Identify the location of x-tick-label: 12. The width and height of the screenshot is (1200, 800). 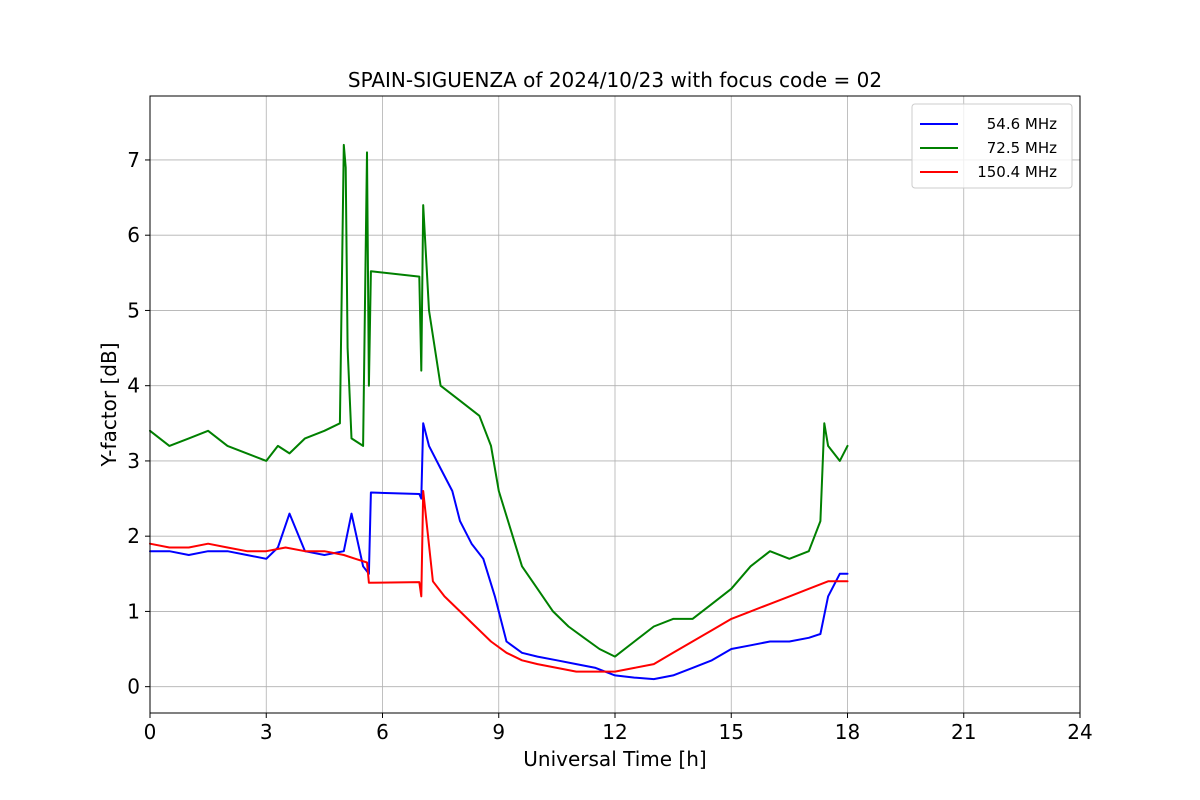
(614, 732).